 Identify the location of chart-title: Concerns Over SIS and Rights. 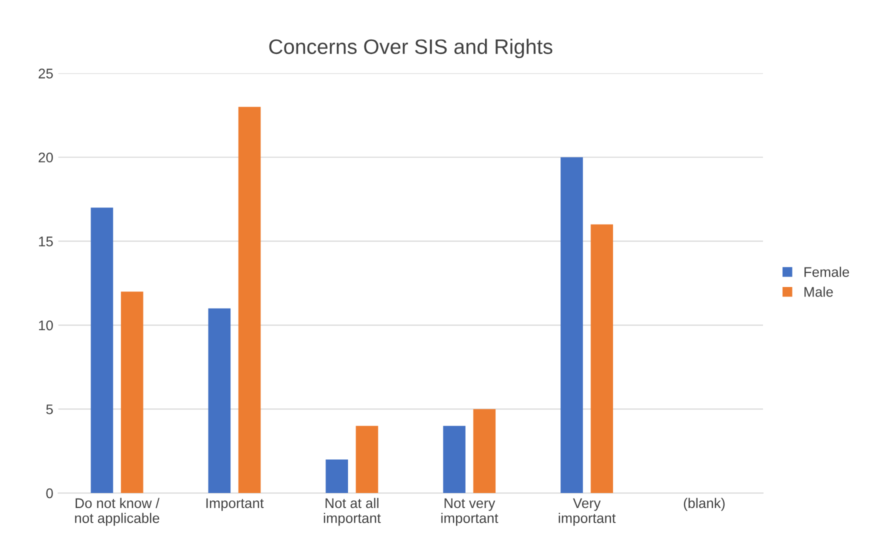
(410, 48).